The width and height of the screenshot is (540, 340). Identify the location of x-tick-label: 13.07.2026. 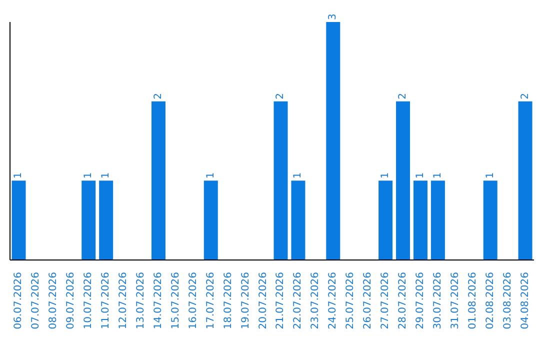
(141, 301).